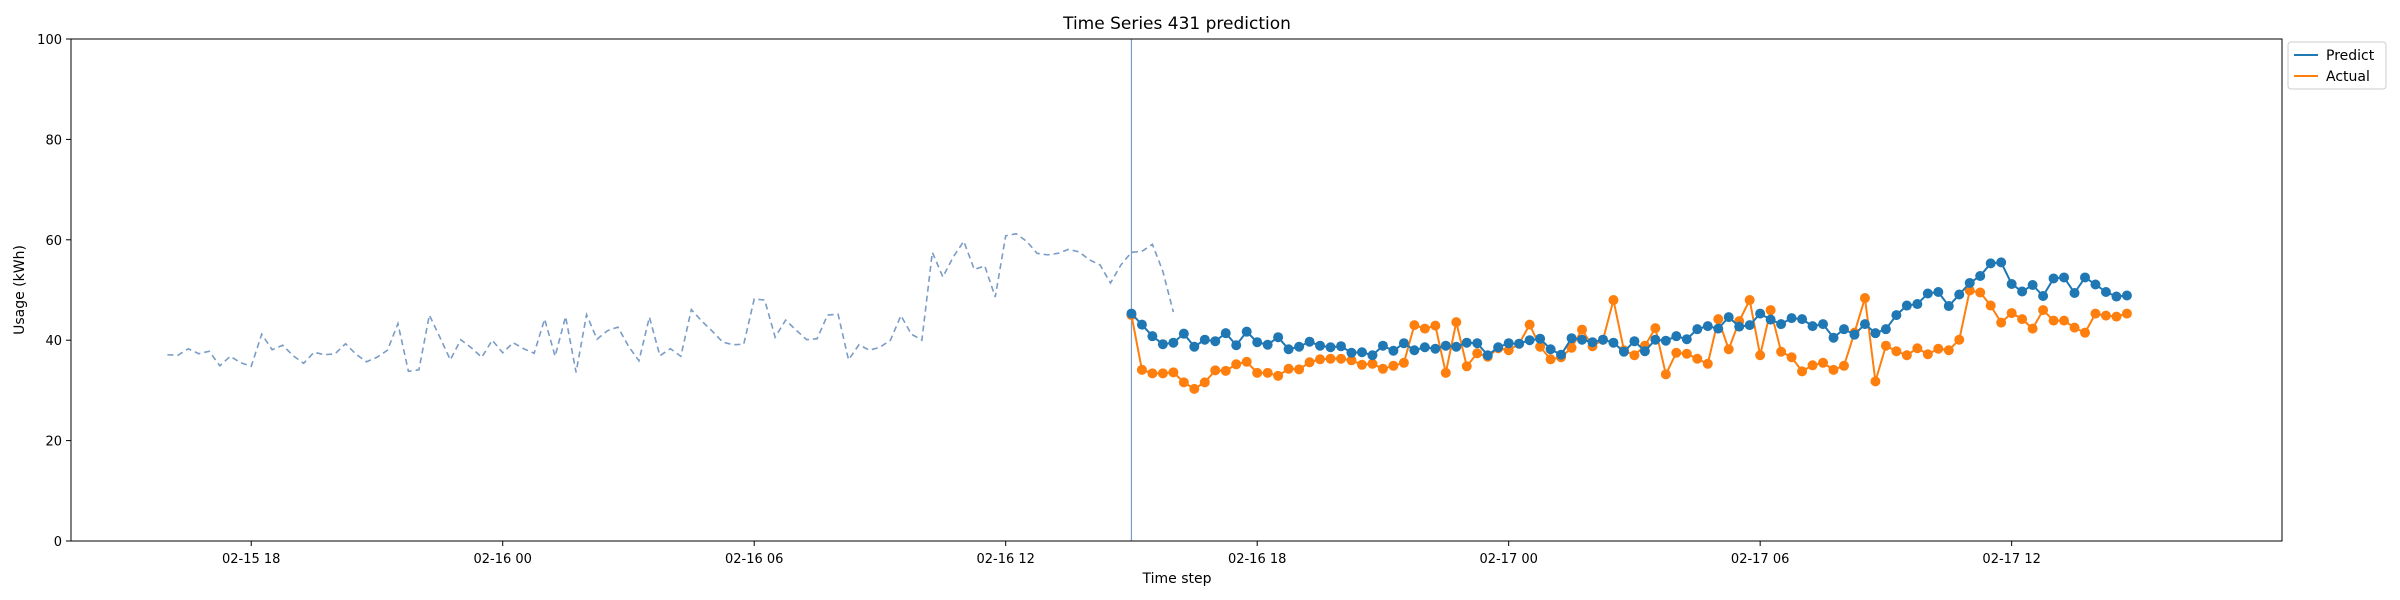 Image resolution: width=2400 pixels, height=600 pixels. I want to click on x-axis-label: Time step, so click(1177, 579).